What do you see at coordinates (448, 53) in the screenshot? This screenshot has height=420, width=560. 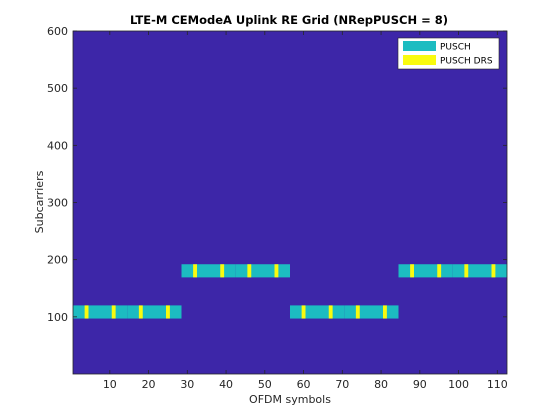 I see `legend: PUSCH PUSCH DRS` at bounding box center [448, 53].